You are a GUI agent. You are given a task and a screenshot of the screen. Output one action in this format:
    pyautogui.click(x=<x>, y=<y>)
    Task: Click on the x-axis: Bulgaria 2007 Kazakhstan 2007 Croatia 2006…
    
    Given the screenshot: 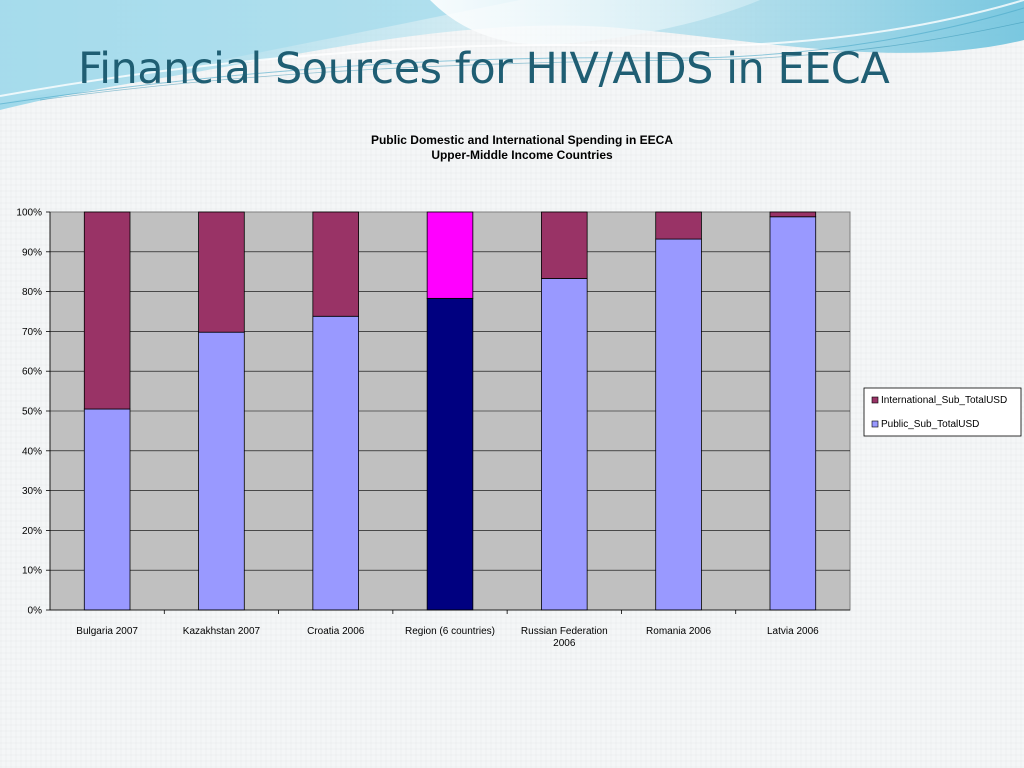 What is the action you would take?
    pyautogui.click(x=450, y=629)
    